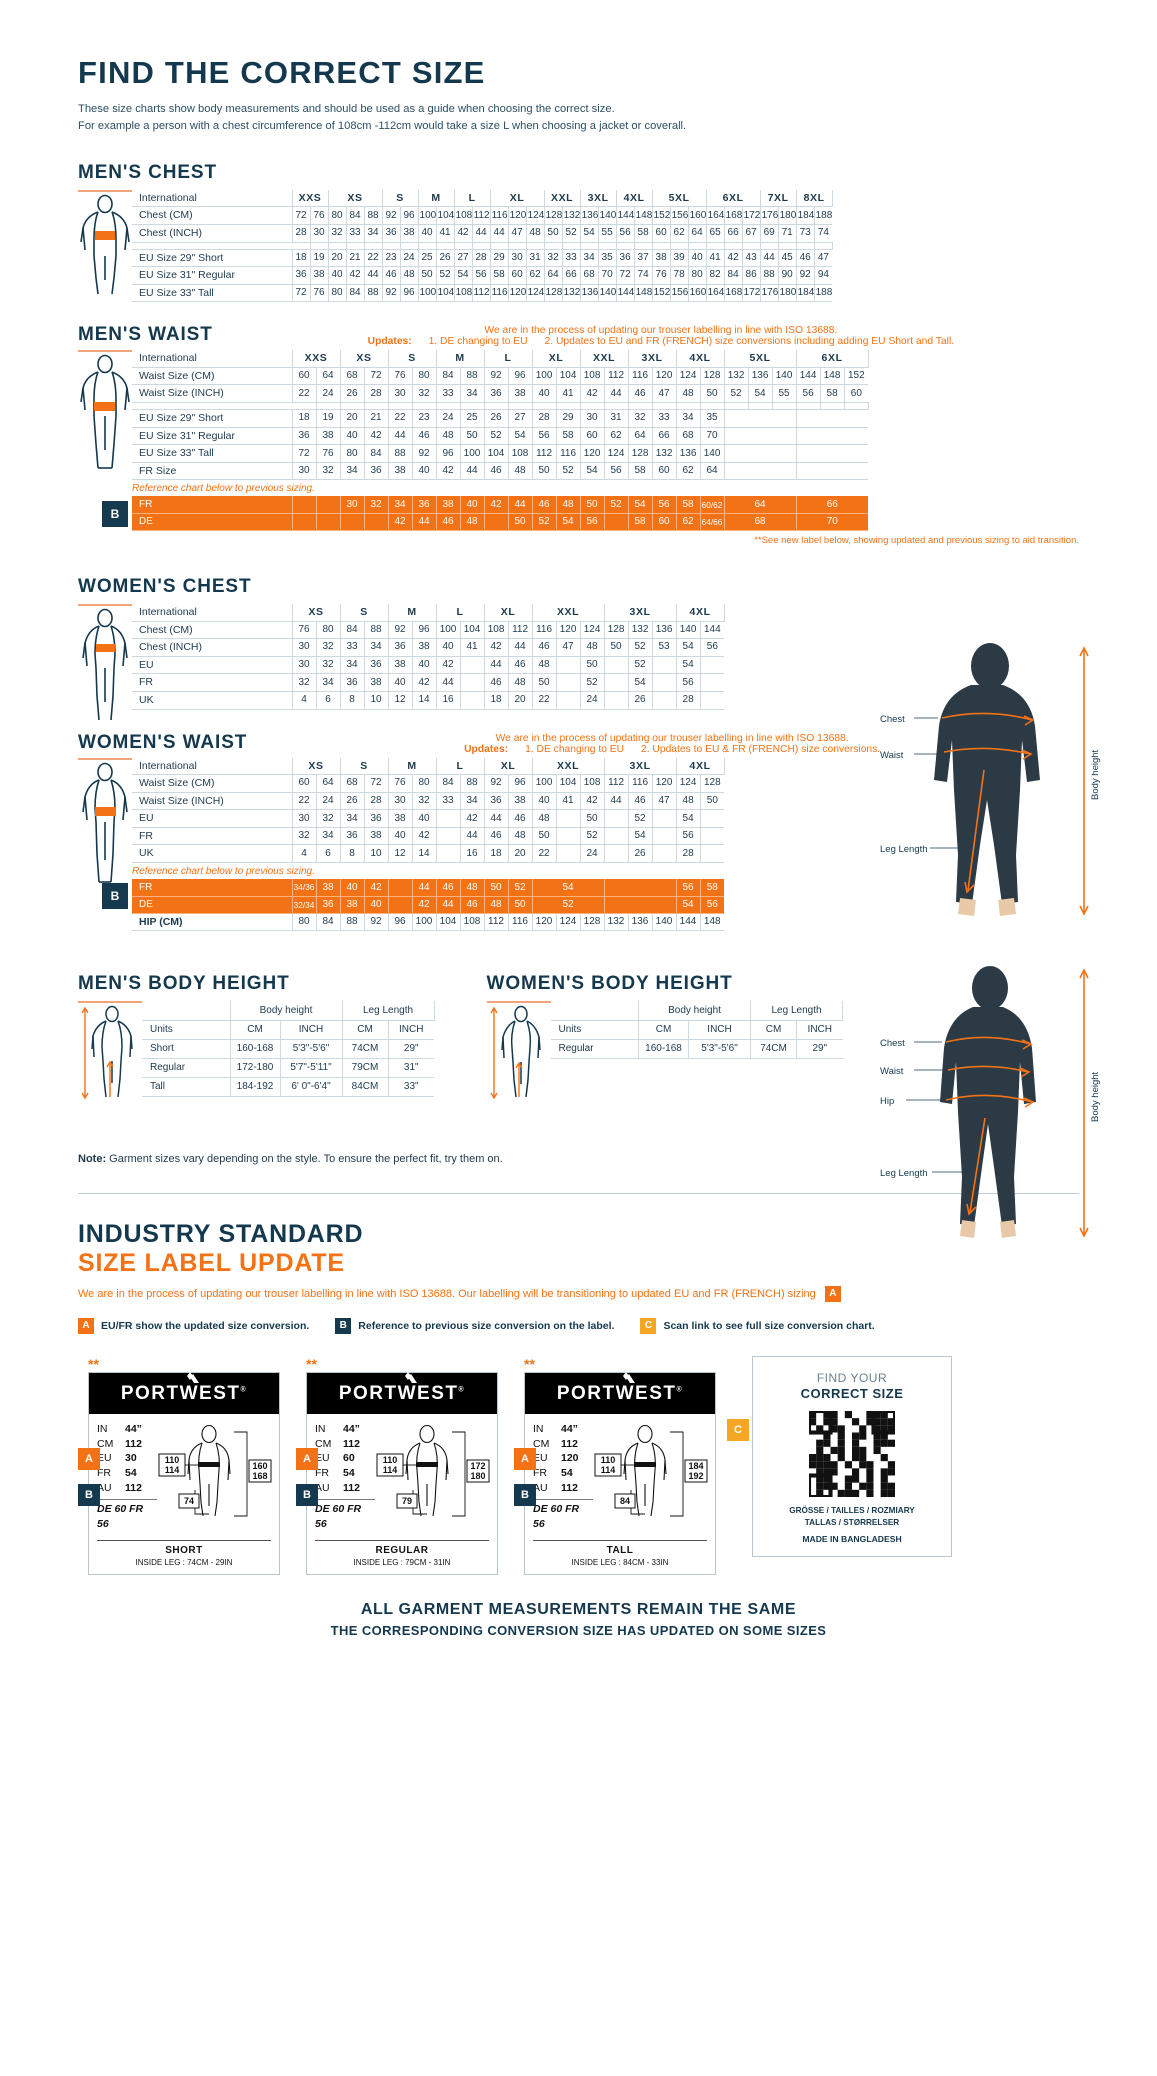 The height and width of the screenshot is (2076, 1157). I want to click on label-size-value: 60, so click(349, 1458).